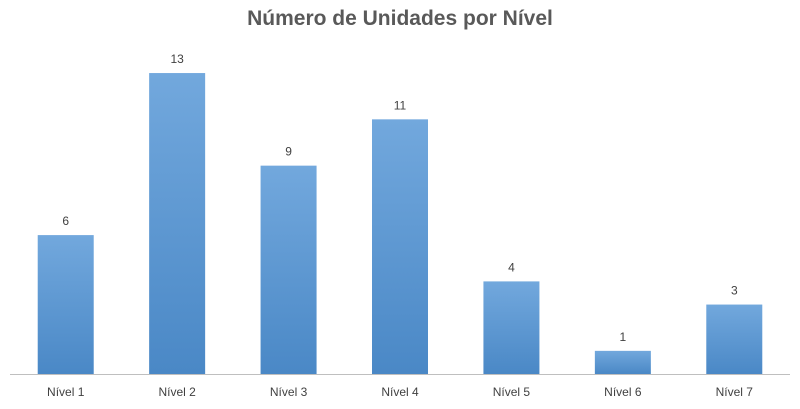 This screenshot has width=800, height=409. What do you see at coordinates (177, 392) in the screenshot?
I see `x-tick-label-2: Nível 2` at bounding box center [177, 392].